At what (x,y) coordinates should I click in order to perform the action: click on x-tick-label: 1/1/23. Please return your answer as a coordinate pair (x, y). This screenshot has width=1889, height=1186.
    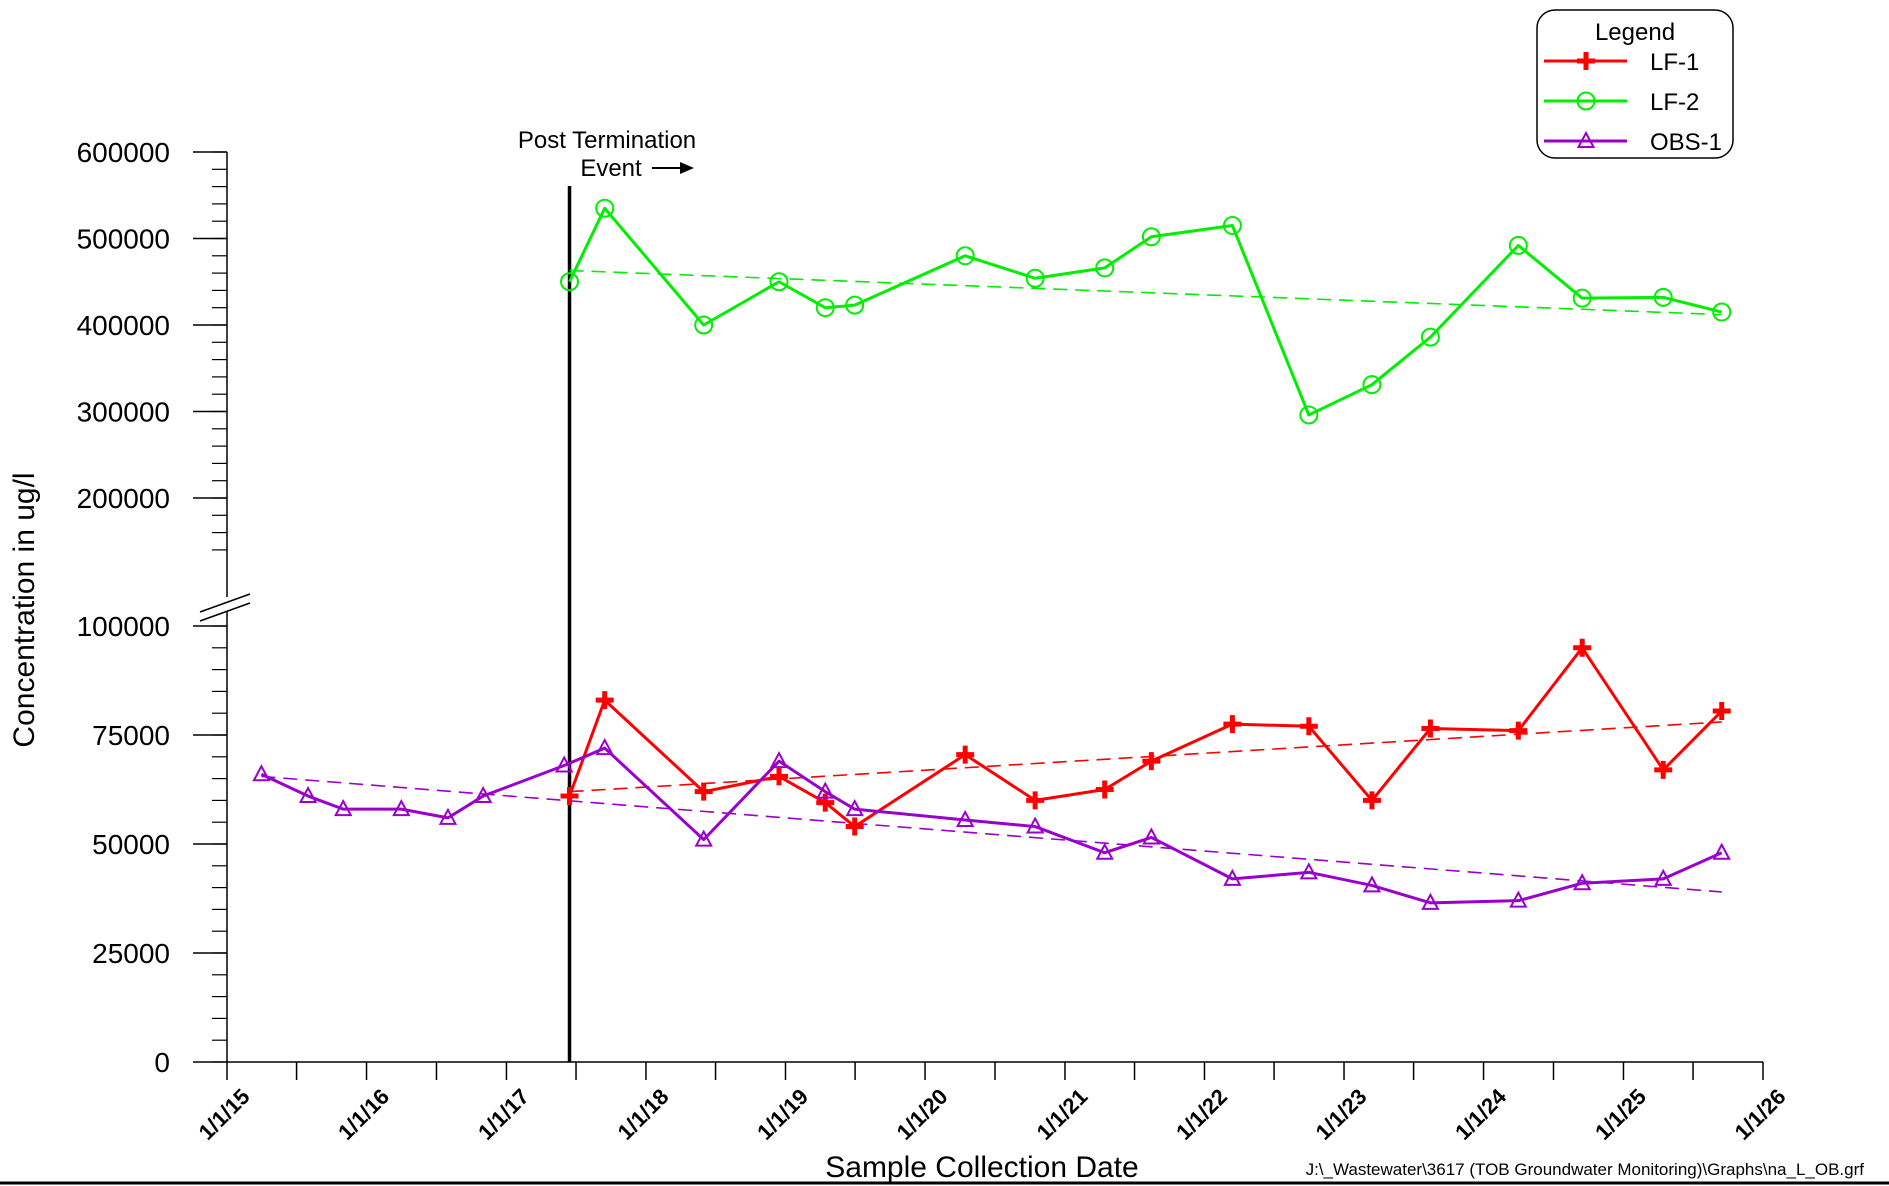
    Looking at the image, I should click on (1341, 1114).